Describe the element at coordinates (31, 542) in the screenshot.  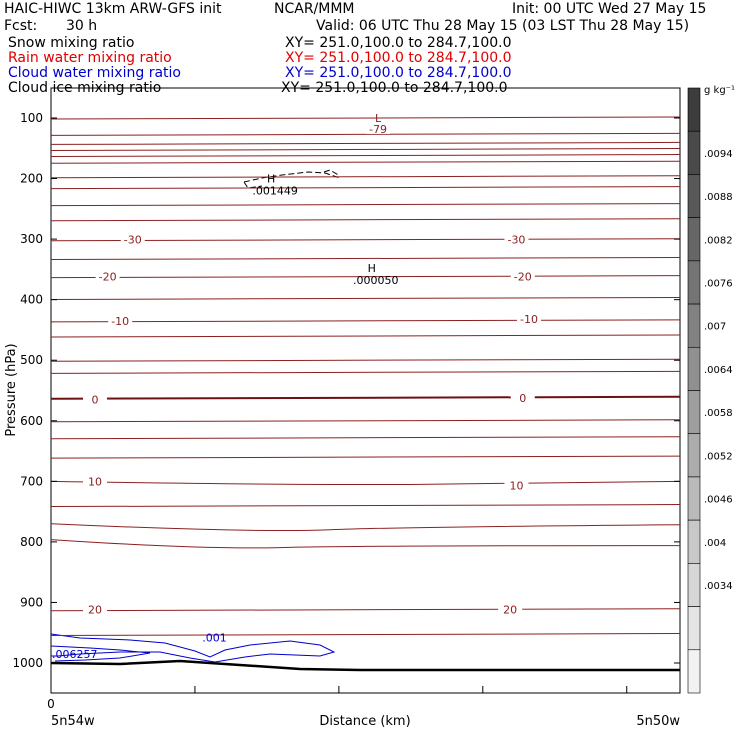
I see `y-tick-label: 800` at that location.